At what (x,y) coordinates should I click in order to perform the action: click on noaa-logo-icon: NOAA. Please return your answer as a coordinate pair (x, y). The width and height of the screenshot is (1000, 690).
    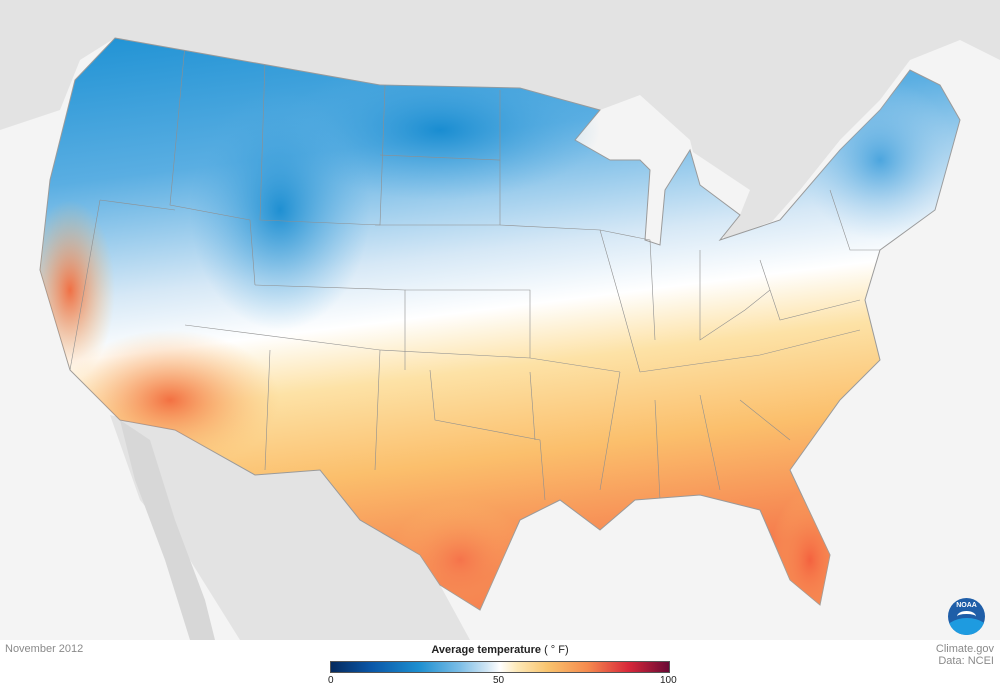
    Looking at the image, I should click on (966, 616).